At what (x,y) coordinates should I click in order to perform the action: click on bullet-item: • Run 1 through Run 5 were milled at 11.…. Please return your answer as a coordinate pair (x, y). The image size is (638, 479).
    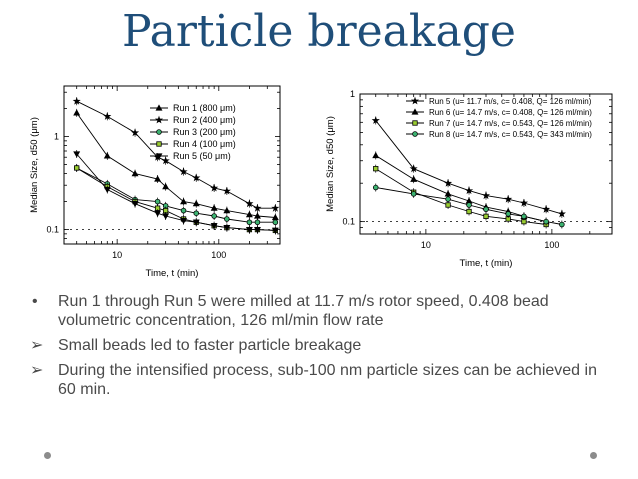
    Looking at the image, I should click on (320, 311).